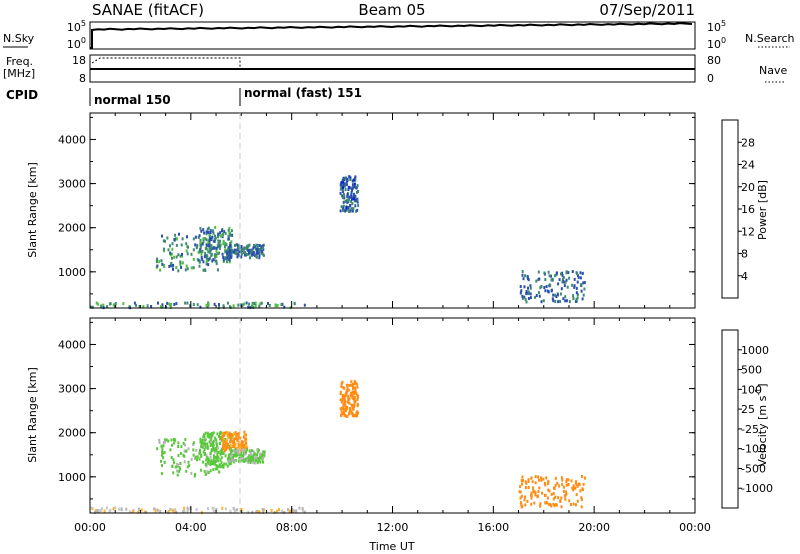 This screenshot has width=800, height=554. What do you see at coordinates (72, 272) in the screenshot?
I see `y-tick-label: 1000` at bounding box center [72, 272].